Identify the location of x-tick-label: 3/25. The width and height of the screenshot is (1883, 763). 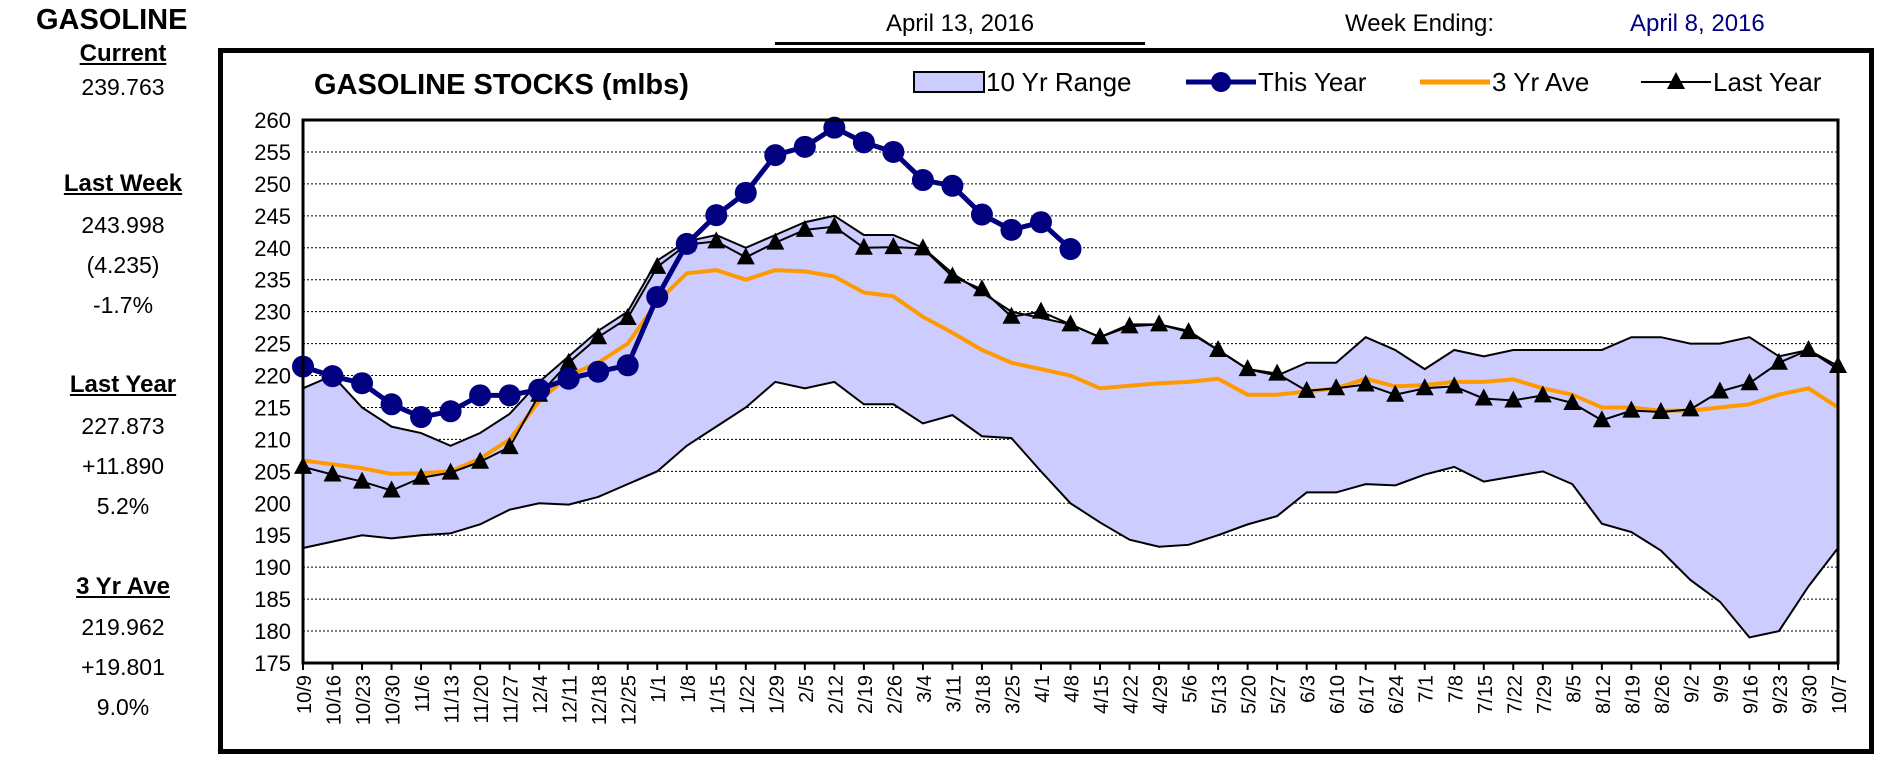
(1013, 694).